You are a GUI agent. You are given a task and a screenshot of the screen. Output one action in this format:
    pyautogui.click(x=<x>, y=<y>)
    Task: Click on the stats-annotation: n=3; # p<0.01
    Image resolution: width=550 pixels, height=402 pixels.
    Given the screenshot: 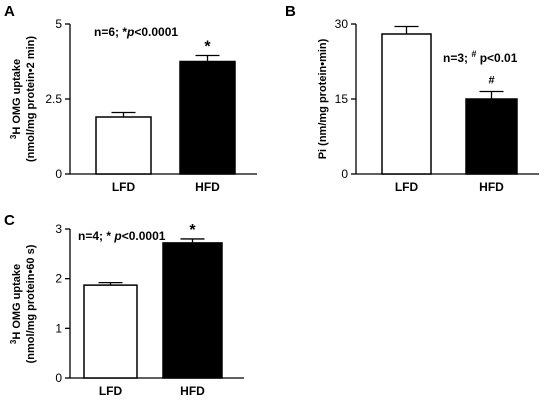 What is the action you would take?
    pyautogui.click(x=480, y=57)
    